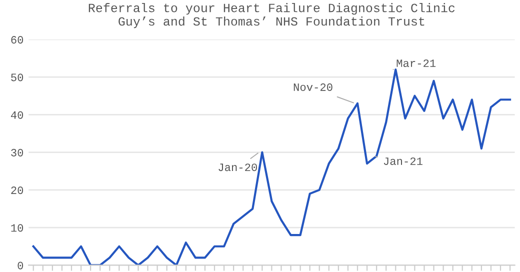 The height and width of the screenshot is (272, 520). What do you see at coordinates (416, 63) in the screenshot?
I see `annotation: Mar-21` at bounding box center [416, 63].